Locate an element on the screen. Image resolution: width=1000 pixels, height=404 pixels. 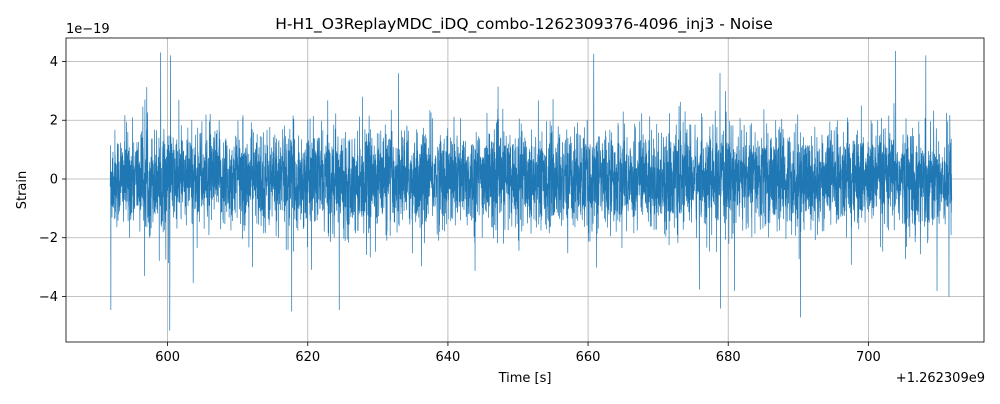
x-tick-label: 680 is located at coordinates (728, 357).